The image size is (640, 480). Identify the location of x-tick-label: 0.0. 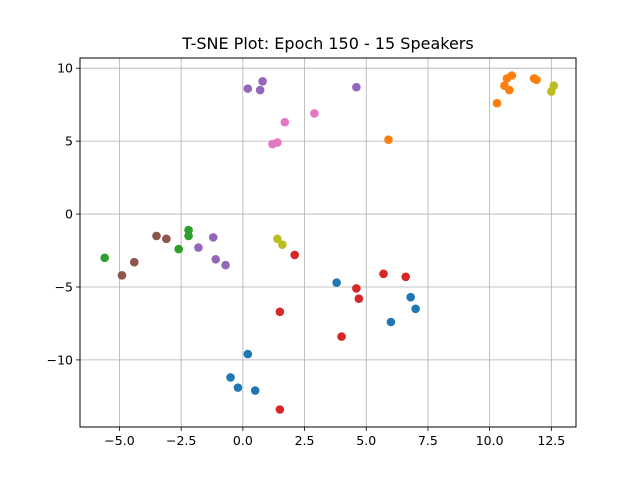
(243, 440).